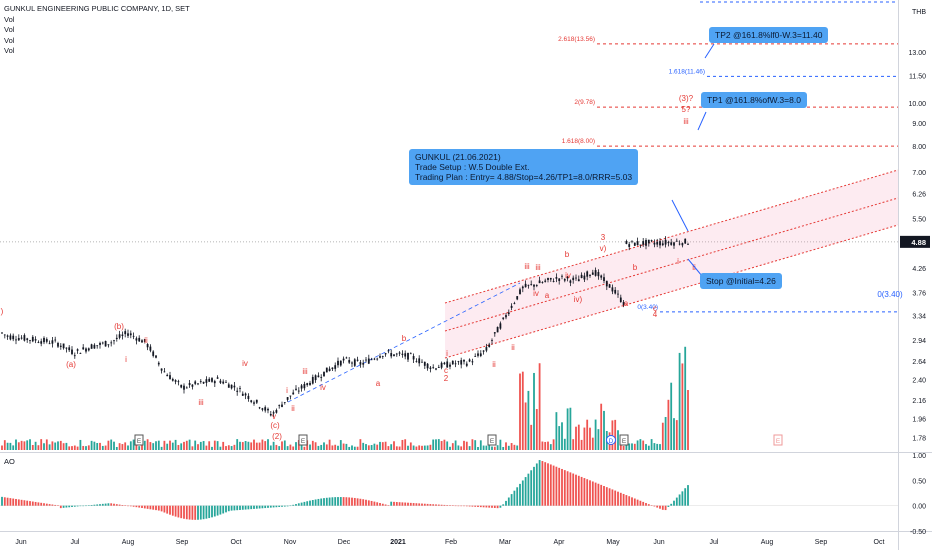 This screenshot has width=932, height=550. Describe the element at coordinates (741, 281) in the screenshot. I see `stop-callout: Stop @Initial=4.26` at that location.